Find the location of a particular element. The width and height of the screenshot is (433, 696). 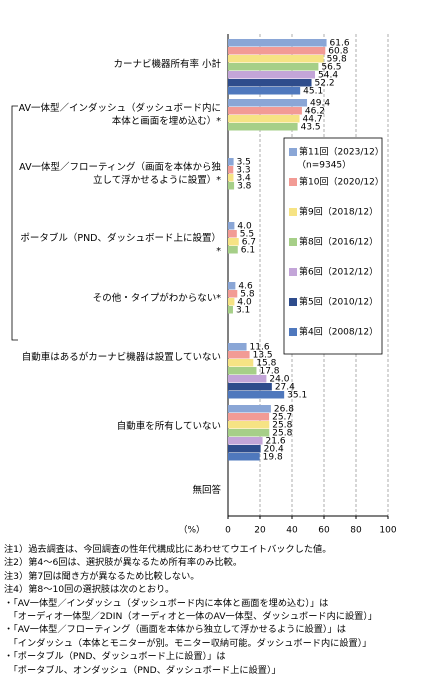

value-label: 3.1 is located at coordinates (243, 311).